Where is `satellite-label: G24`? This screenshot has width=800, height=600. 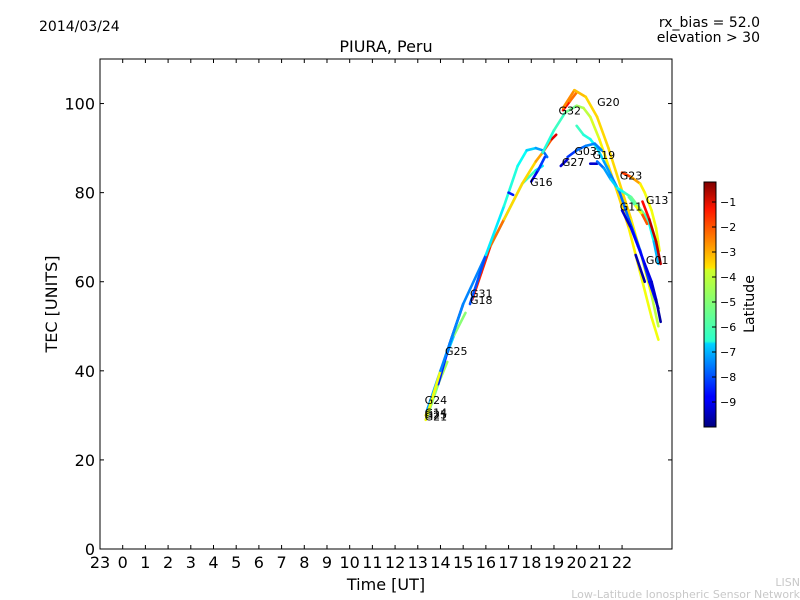 satellite-label: G24 is located at coordinates (436, 400).